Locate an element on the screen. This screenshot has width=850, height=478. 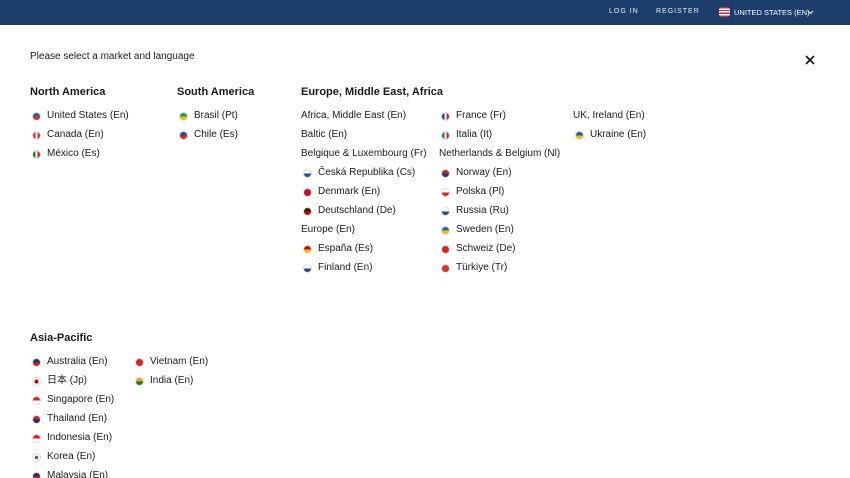
market-link: Australia (En) is located at coordinates (77, 361).